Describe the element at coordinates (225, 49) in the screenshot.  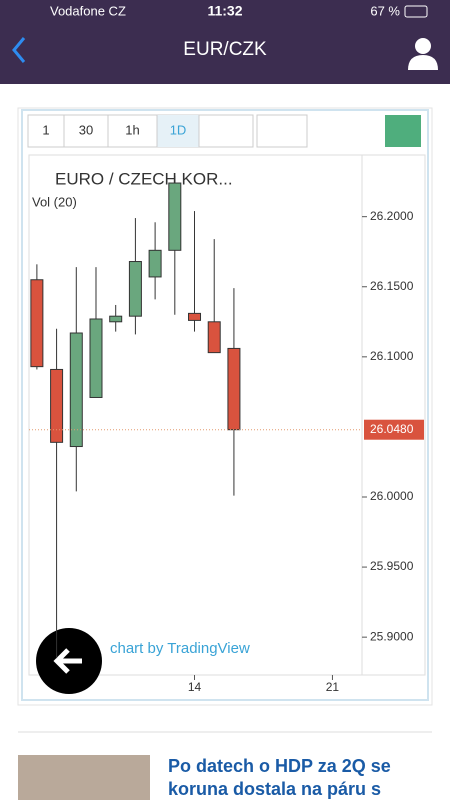
I see `nav-title: EUR/CZK` at that location.